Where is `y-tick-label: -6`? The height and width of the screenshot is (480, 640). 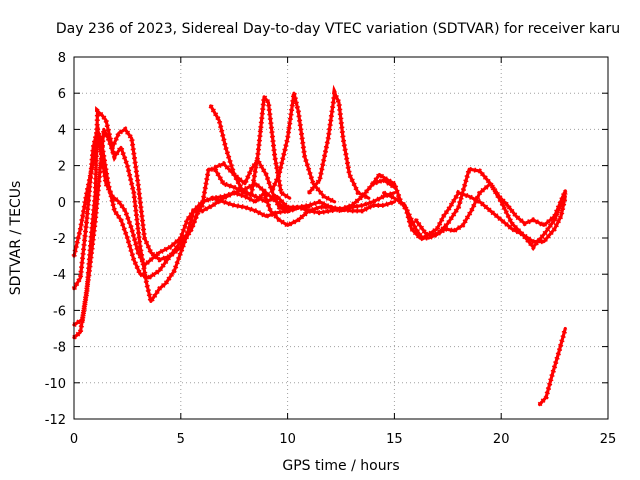
y-tick-label: -6 is located at coordinates (59, 311).